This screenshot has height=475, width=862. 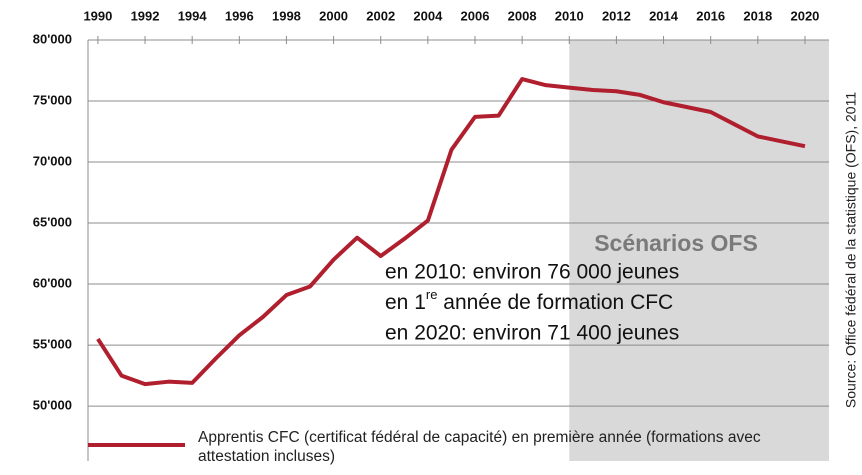 What do you see at coordinates (475, 15) in the screenshot?
I see `x-tick-label: 2006` at bounding box center [475, 15].